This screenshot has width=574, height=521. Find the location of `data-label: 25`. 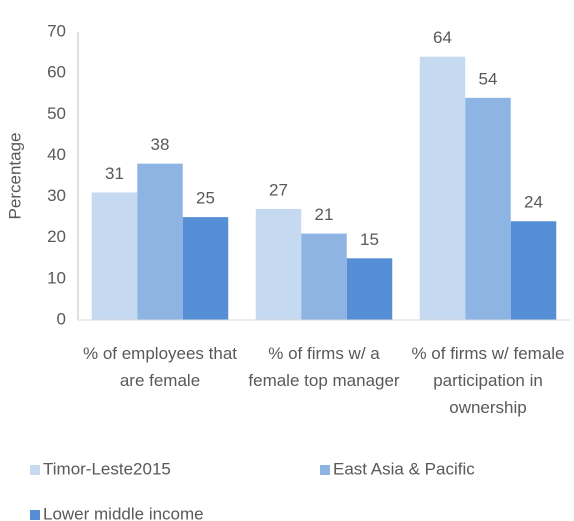

data-label: 25 is located at coordinates (205, 198).